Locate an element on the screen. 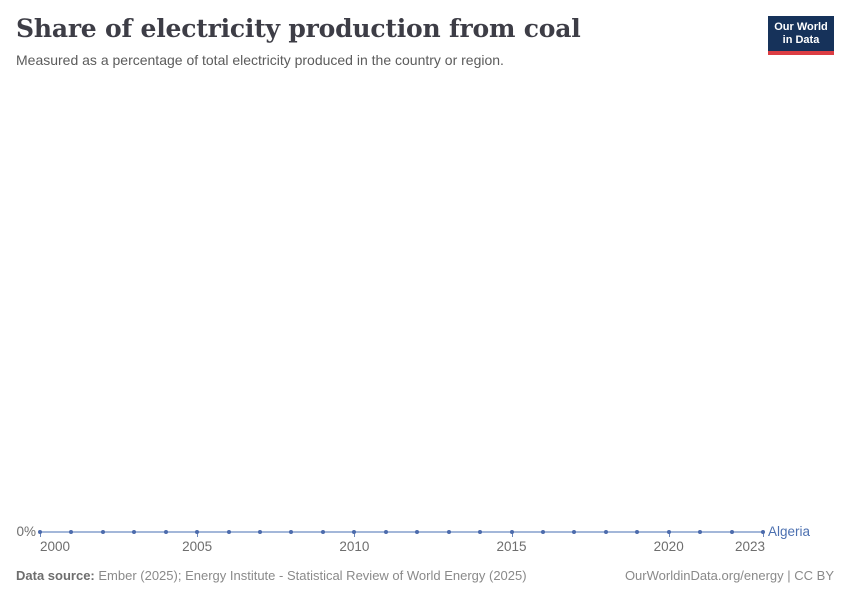  x-axis-label-2015: 2015 is located at coordinates (511, 546).